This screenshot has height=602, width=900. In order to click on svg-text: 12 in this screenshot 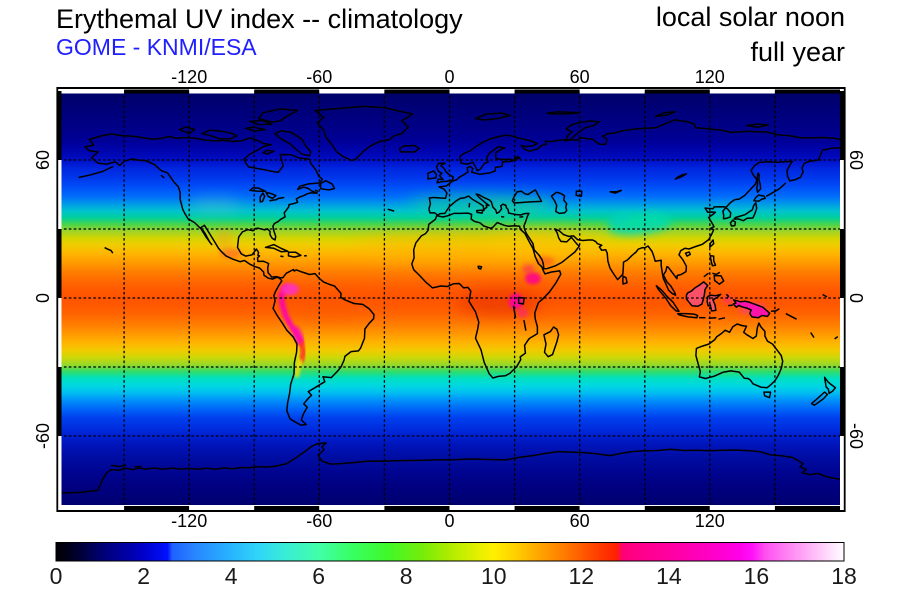, I will do `click(582, 576)`.